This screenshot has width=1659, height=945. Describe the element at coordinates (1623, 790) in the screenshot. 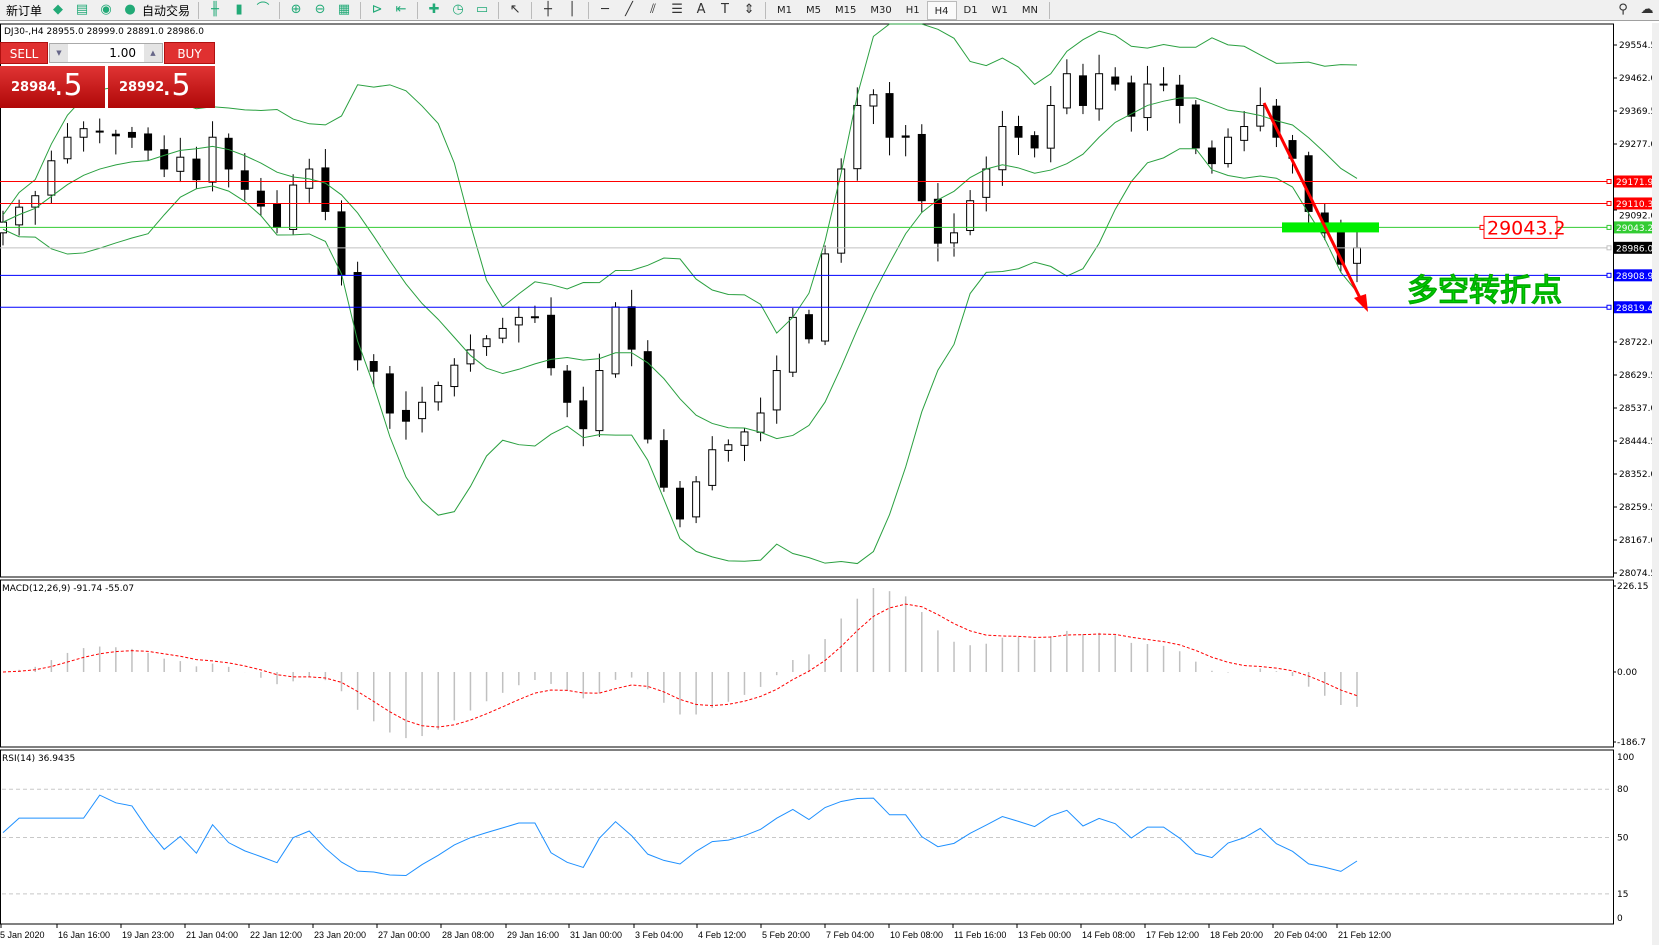

I see `rsi-tick-label: 80` at that location.